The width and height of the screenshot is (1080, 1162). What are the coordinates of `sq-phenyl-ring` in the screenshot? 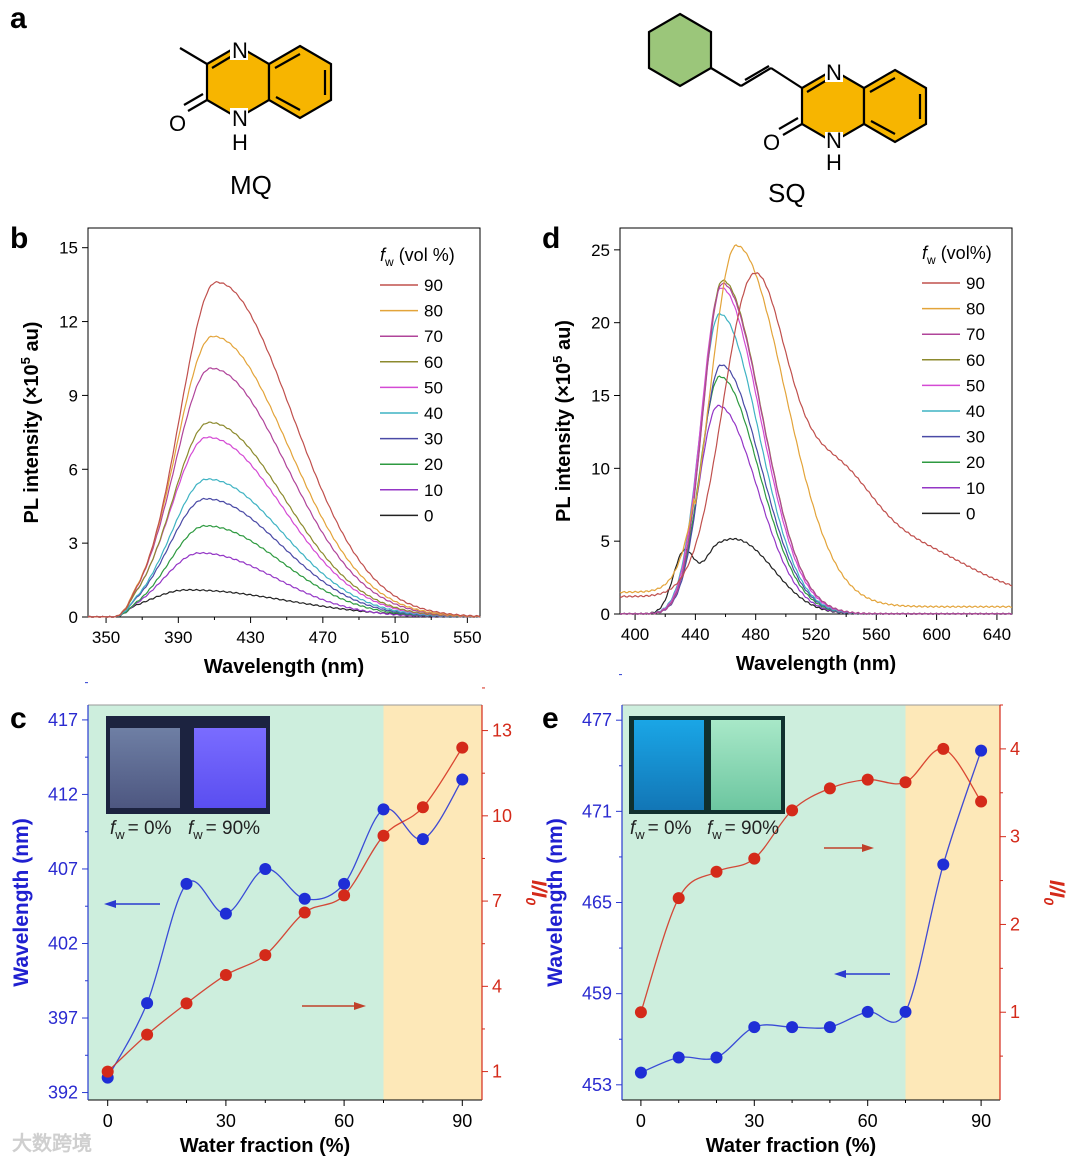 It's located at (680, 50).